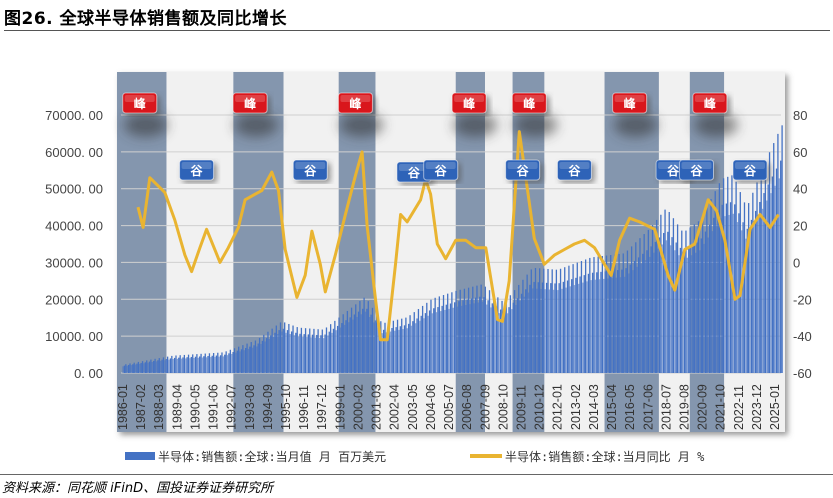 The width and height of the screenshot is (833, 498). Describe the element at coordinates (540, 407) in the screenshot. I see `x-tick-label: 2010-12` at that location.